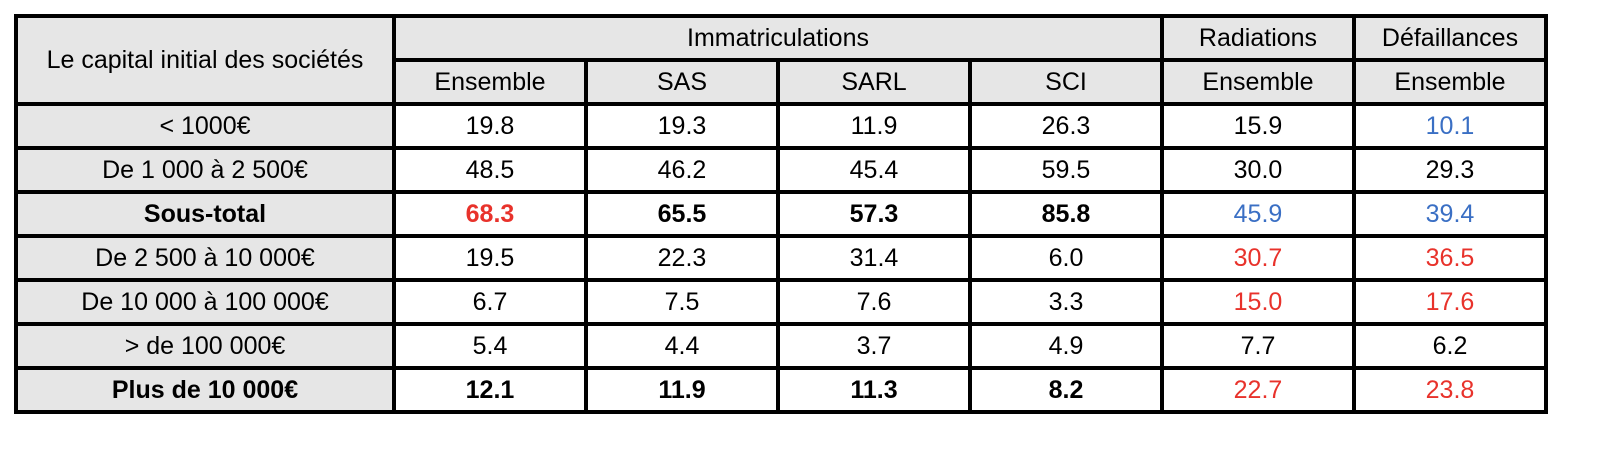 This screenshot has width=1602, height=470. I want to click on table-cell: 12.1, so click(490, 390).